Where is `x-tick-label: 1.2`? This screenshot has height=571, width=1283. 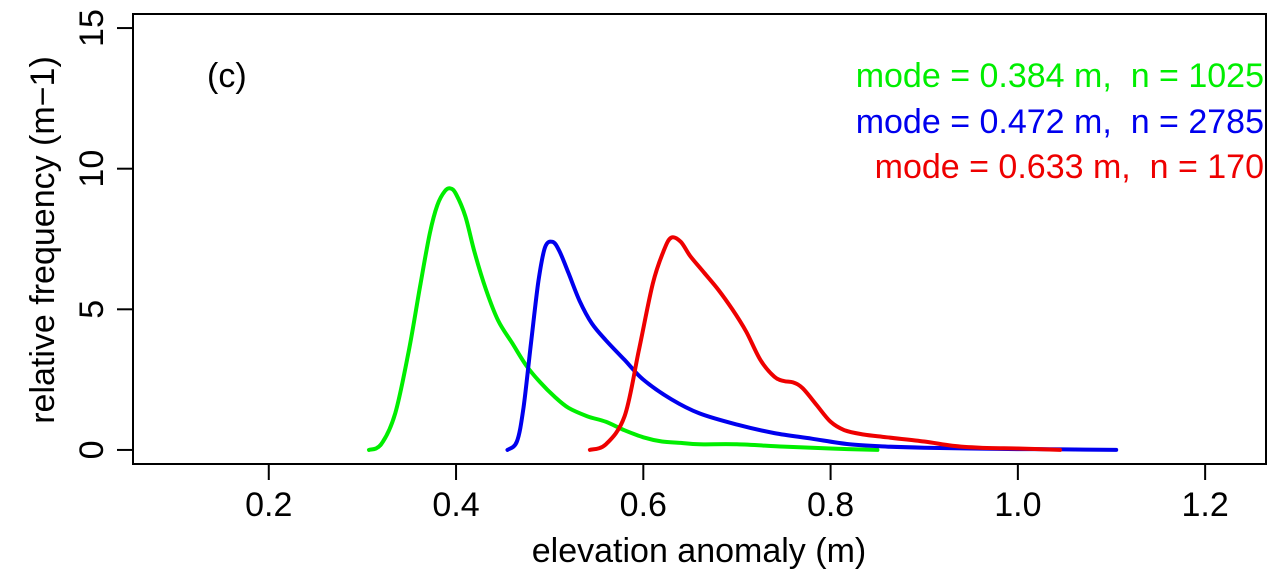 x-tick-label: 1.2 is located at coordinates (1205, 505).